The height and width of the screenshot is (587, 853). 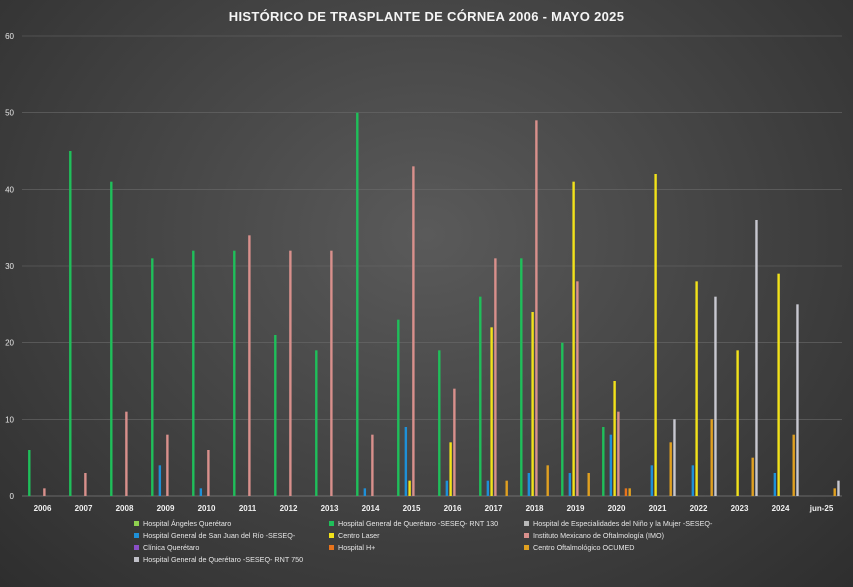 I want to click on x-tick-label: 2015, so click(x=412, y=508).